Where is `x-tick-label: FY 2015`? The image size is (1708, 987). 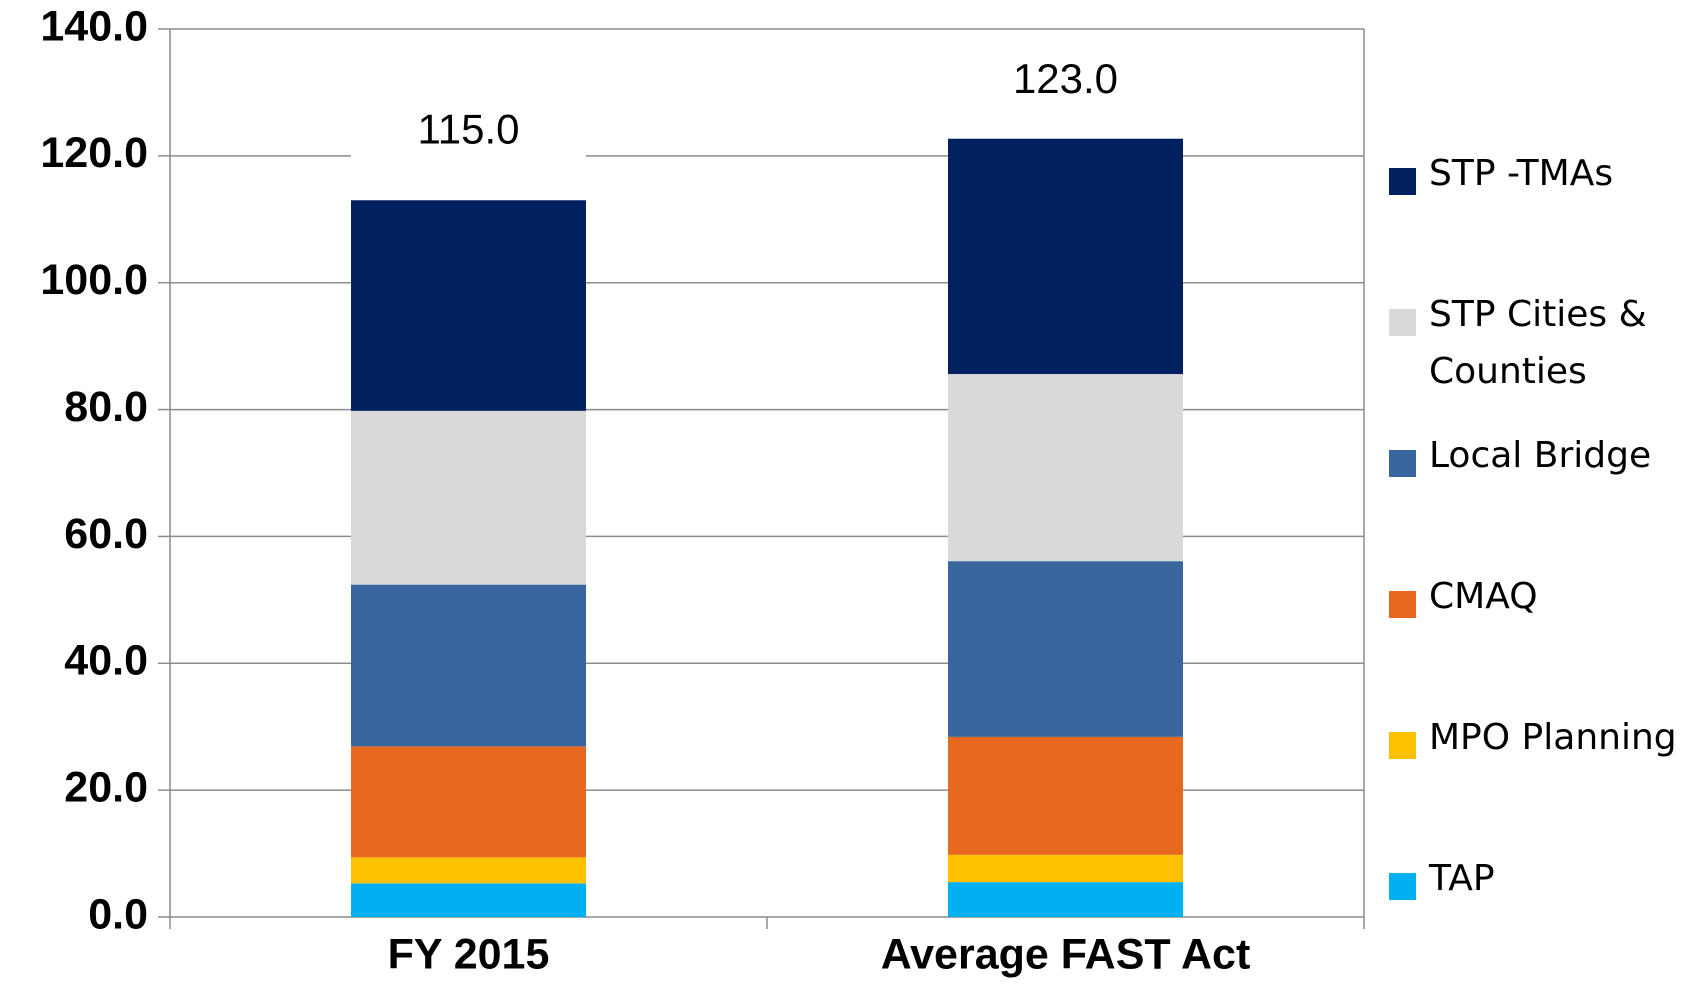
x-tick-label: FY 2015 is located at coordinates (469, 954).